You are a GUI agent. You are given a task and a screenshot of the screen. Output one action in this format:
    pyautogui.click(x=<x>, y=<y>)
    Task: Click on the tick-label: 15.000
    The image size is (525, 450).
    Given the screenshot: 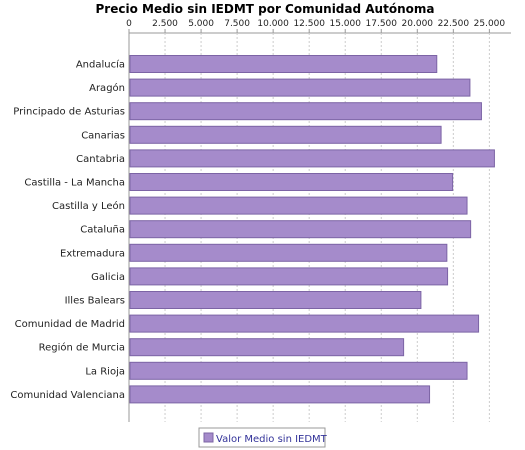 What is the action you would take?
    pyautogui.click(x=345, y=24)
    